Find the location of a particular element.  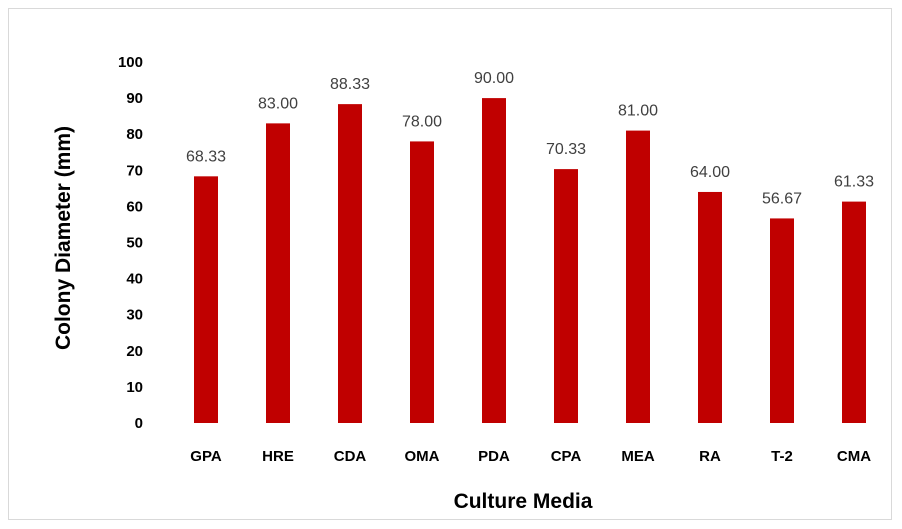

bar-cma is located at coordinates (854, 312).